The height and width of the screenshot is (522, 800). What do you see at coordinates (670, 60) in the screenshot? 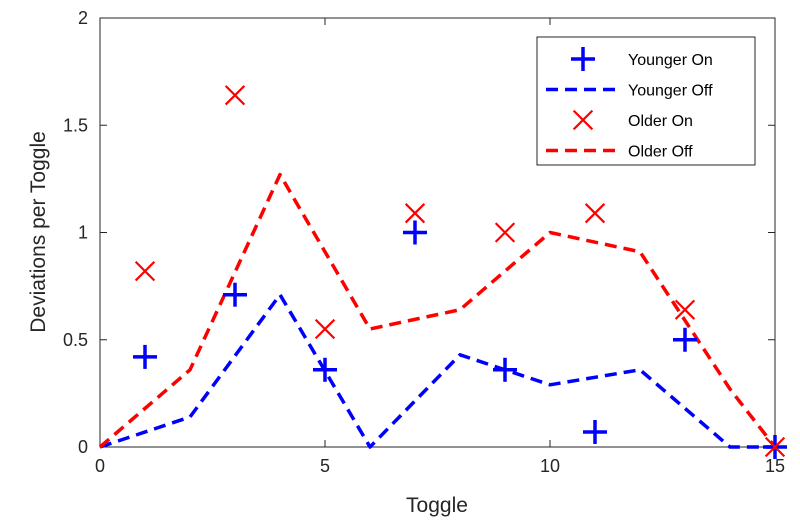
I see `legend-label-younger-on: Younger On` at bounding box center [670, 60].